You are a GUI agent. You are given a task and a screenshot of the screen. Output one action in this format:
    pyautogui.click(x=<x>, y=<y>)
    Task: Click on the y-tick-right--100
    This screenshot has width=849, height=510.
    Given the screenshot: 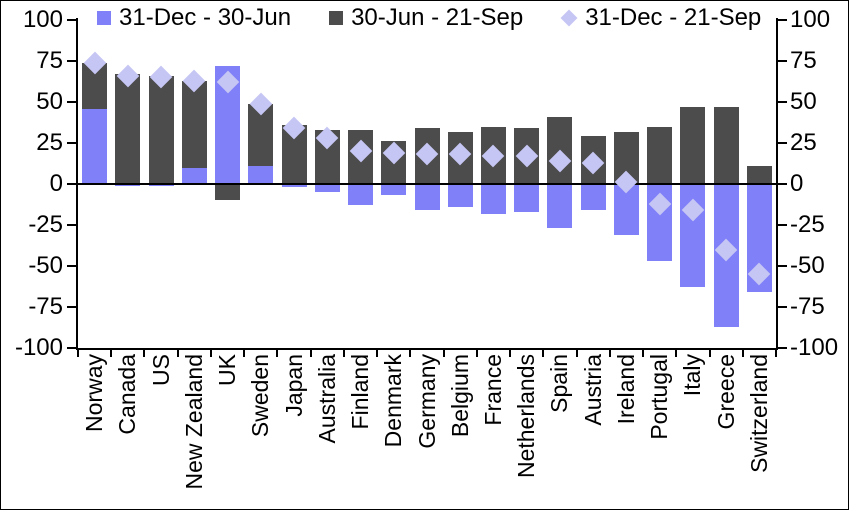 What is the action you would take?
    pyautogui.click(x=782, y=348)
    